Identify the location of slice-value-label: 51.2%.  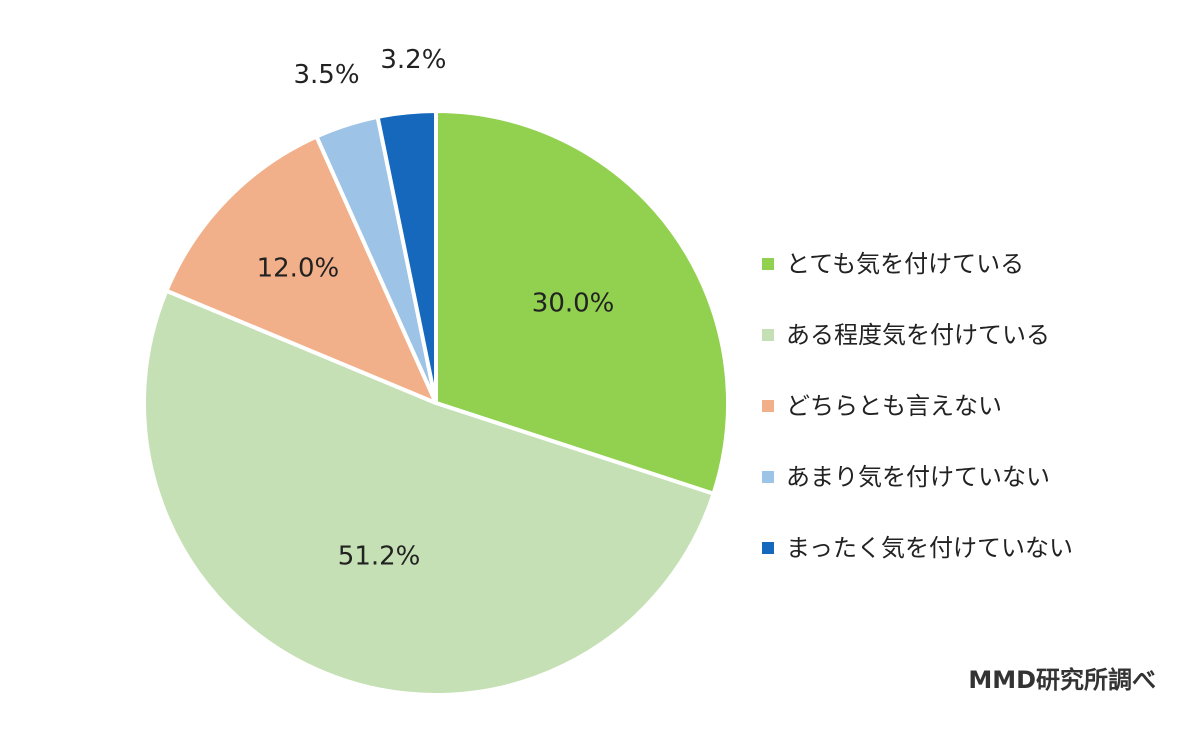
(379, 556).